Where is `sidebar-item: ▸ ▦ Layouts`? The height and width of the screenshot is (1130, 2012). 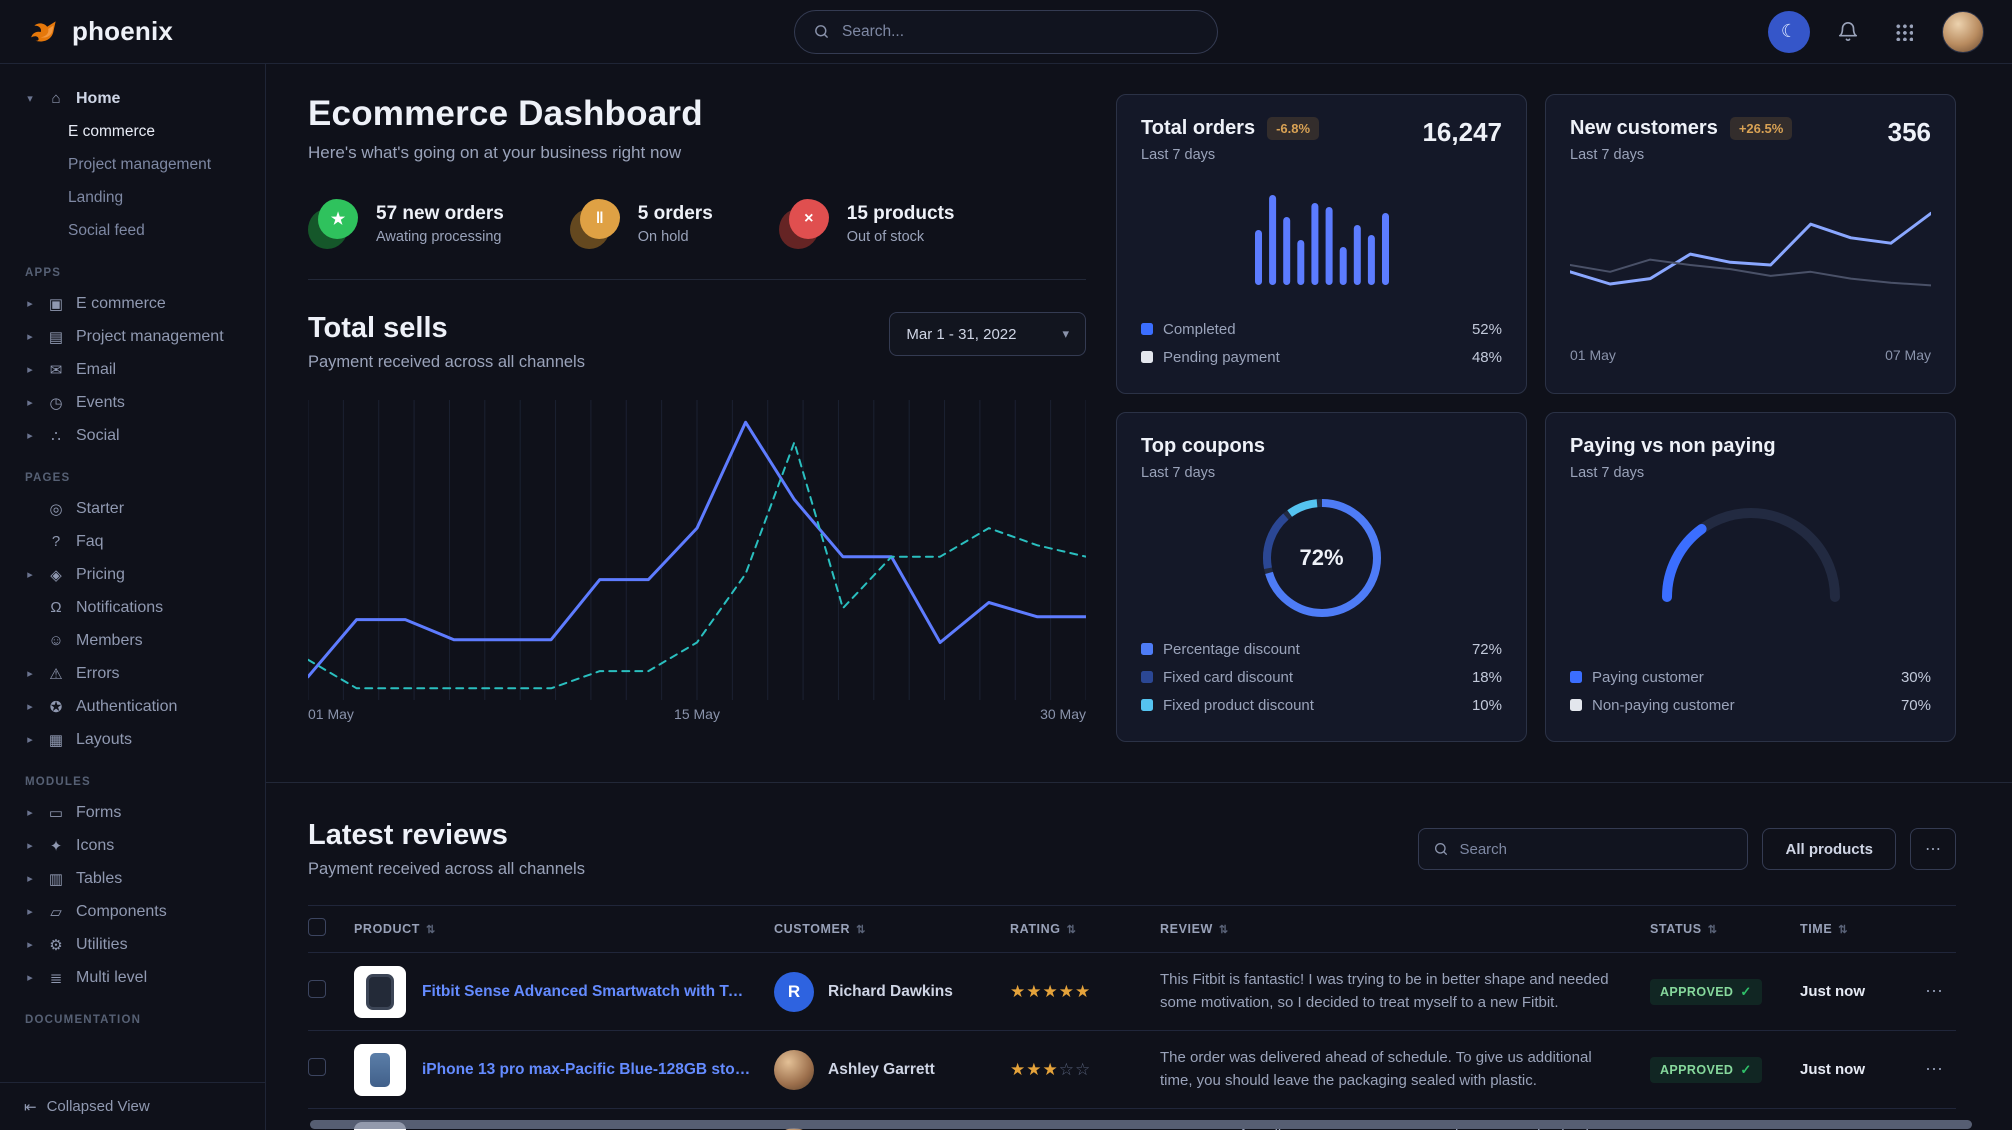 sidebar-item: ▸ ▦ Layouts is located at coordinates (139, 739).